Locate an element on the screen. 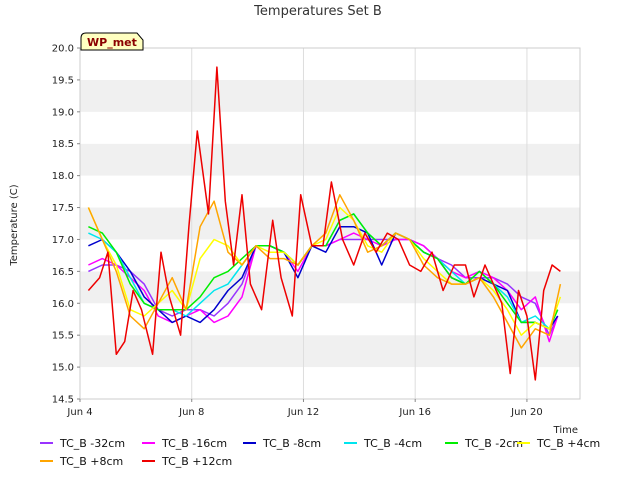  y-tick-label: 15.0 is located at coordinates (63, 368).